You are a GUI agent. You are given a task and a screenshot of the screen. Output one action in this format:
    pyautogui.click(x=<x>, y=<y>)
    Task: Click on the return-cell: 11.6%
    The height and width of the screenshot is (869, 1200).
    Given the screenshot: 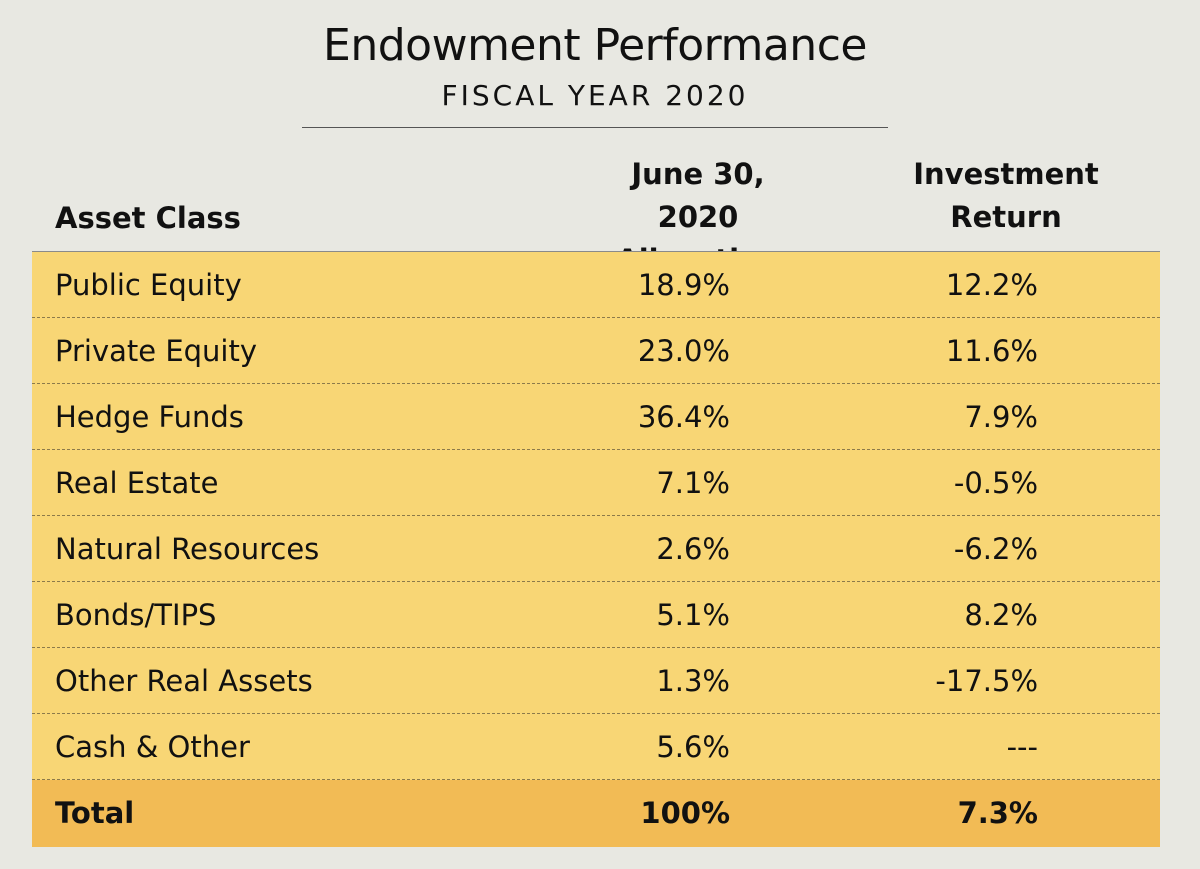 What is the action you would take?
    pyautogui.click(x=991, y=351)
    